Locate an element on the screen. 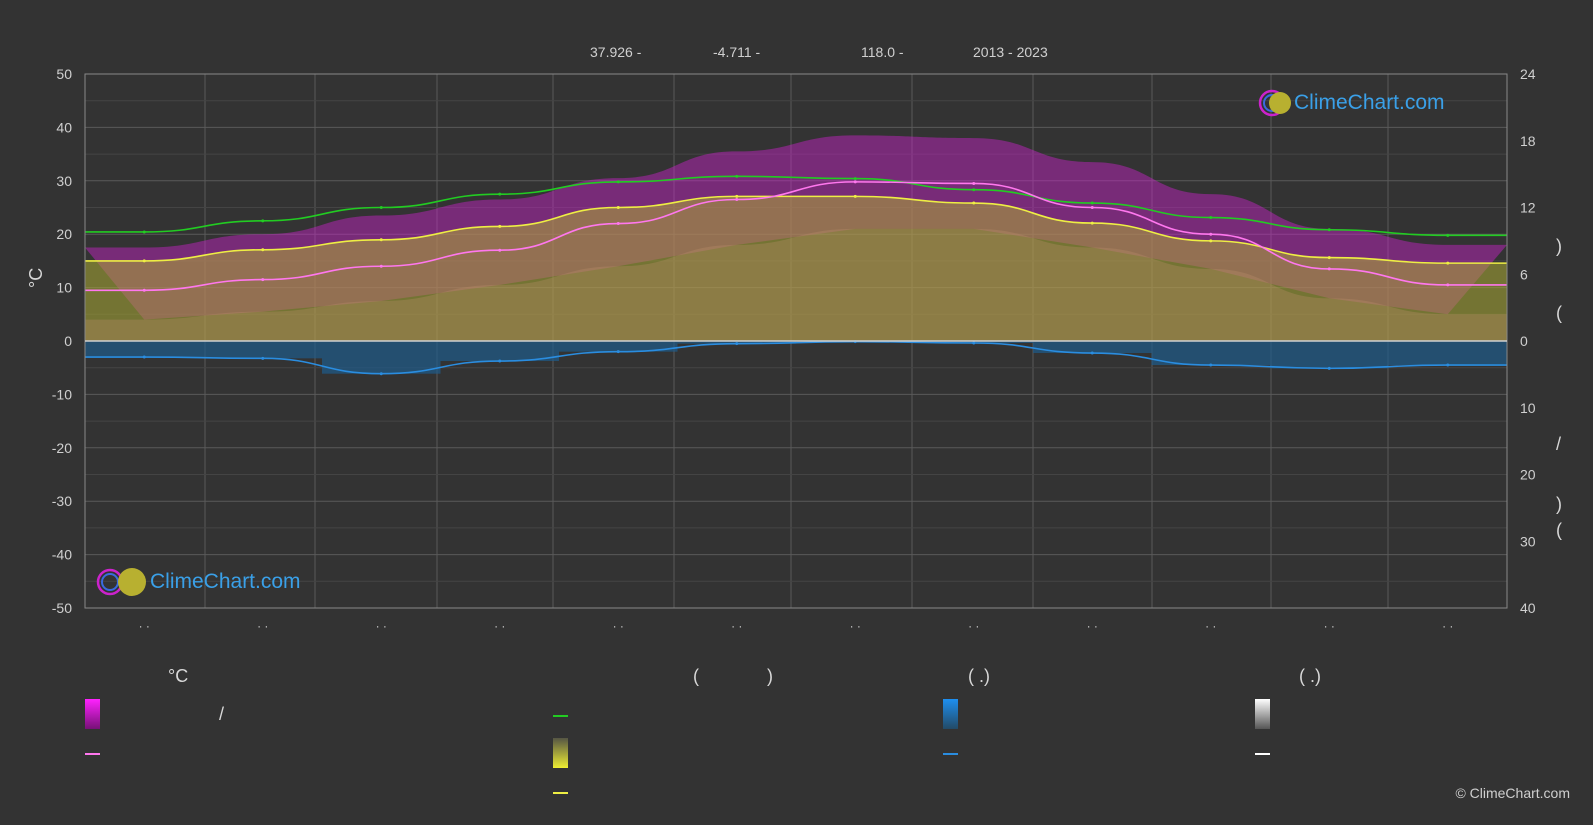 The image size is (1593, 825). left-tick-label: 40 is located at coordinates (64, 127).